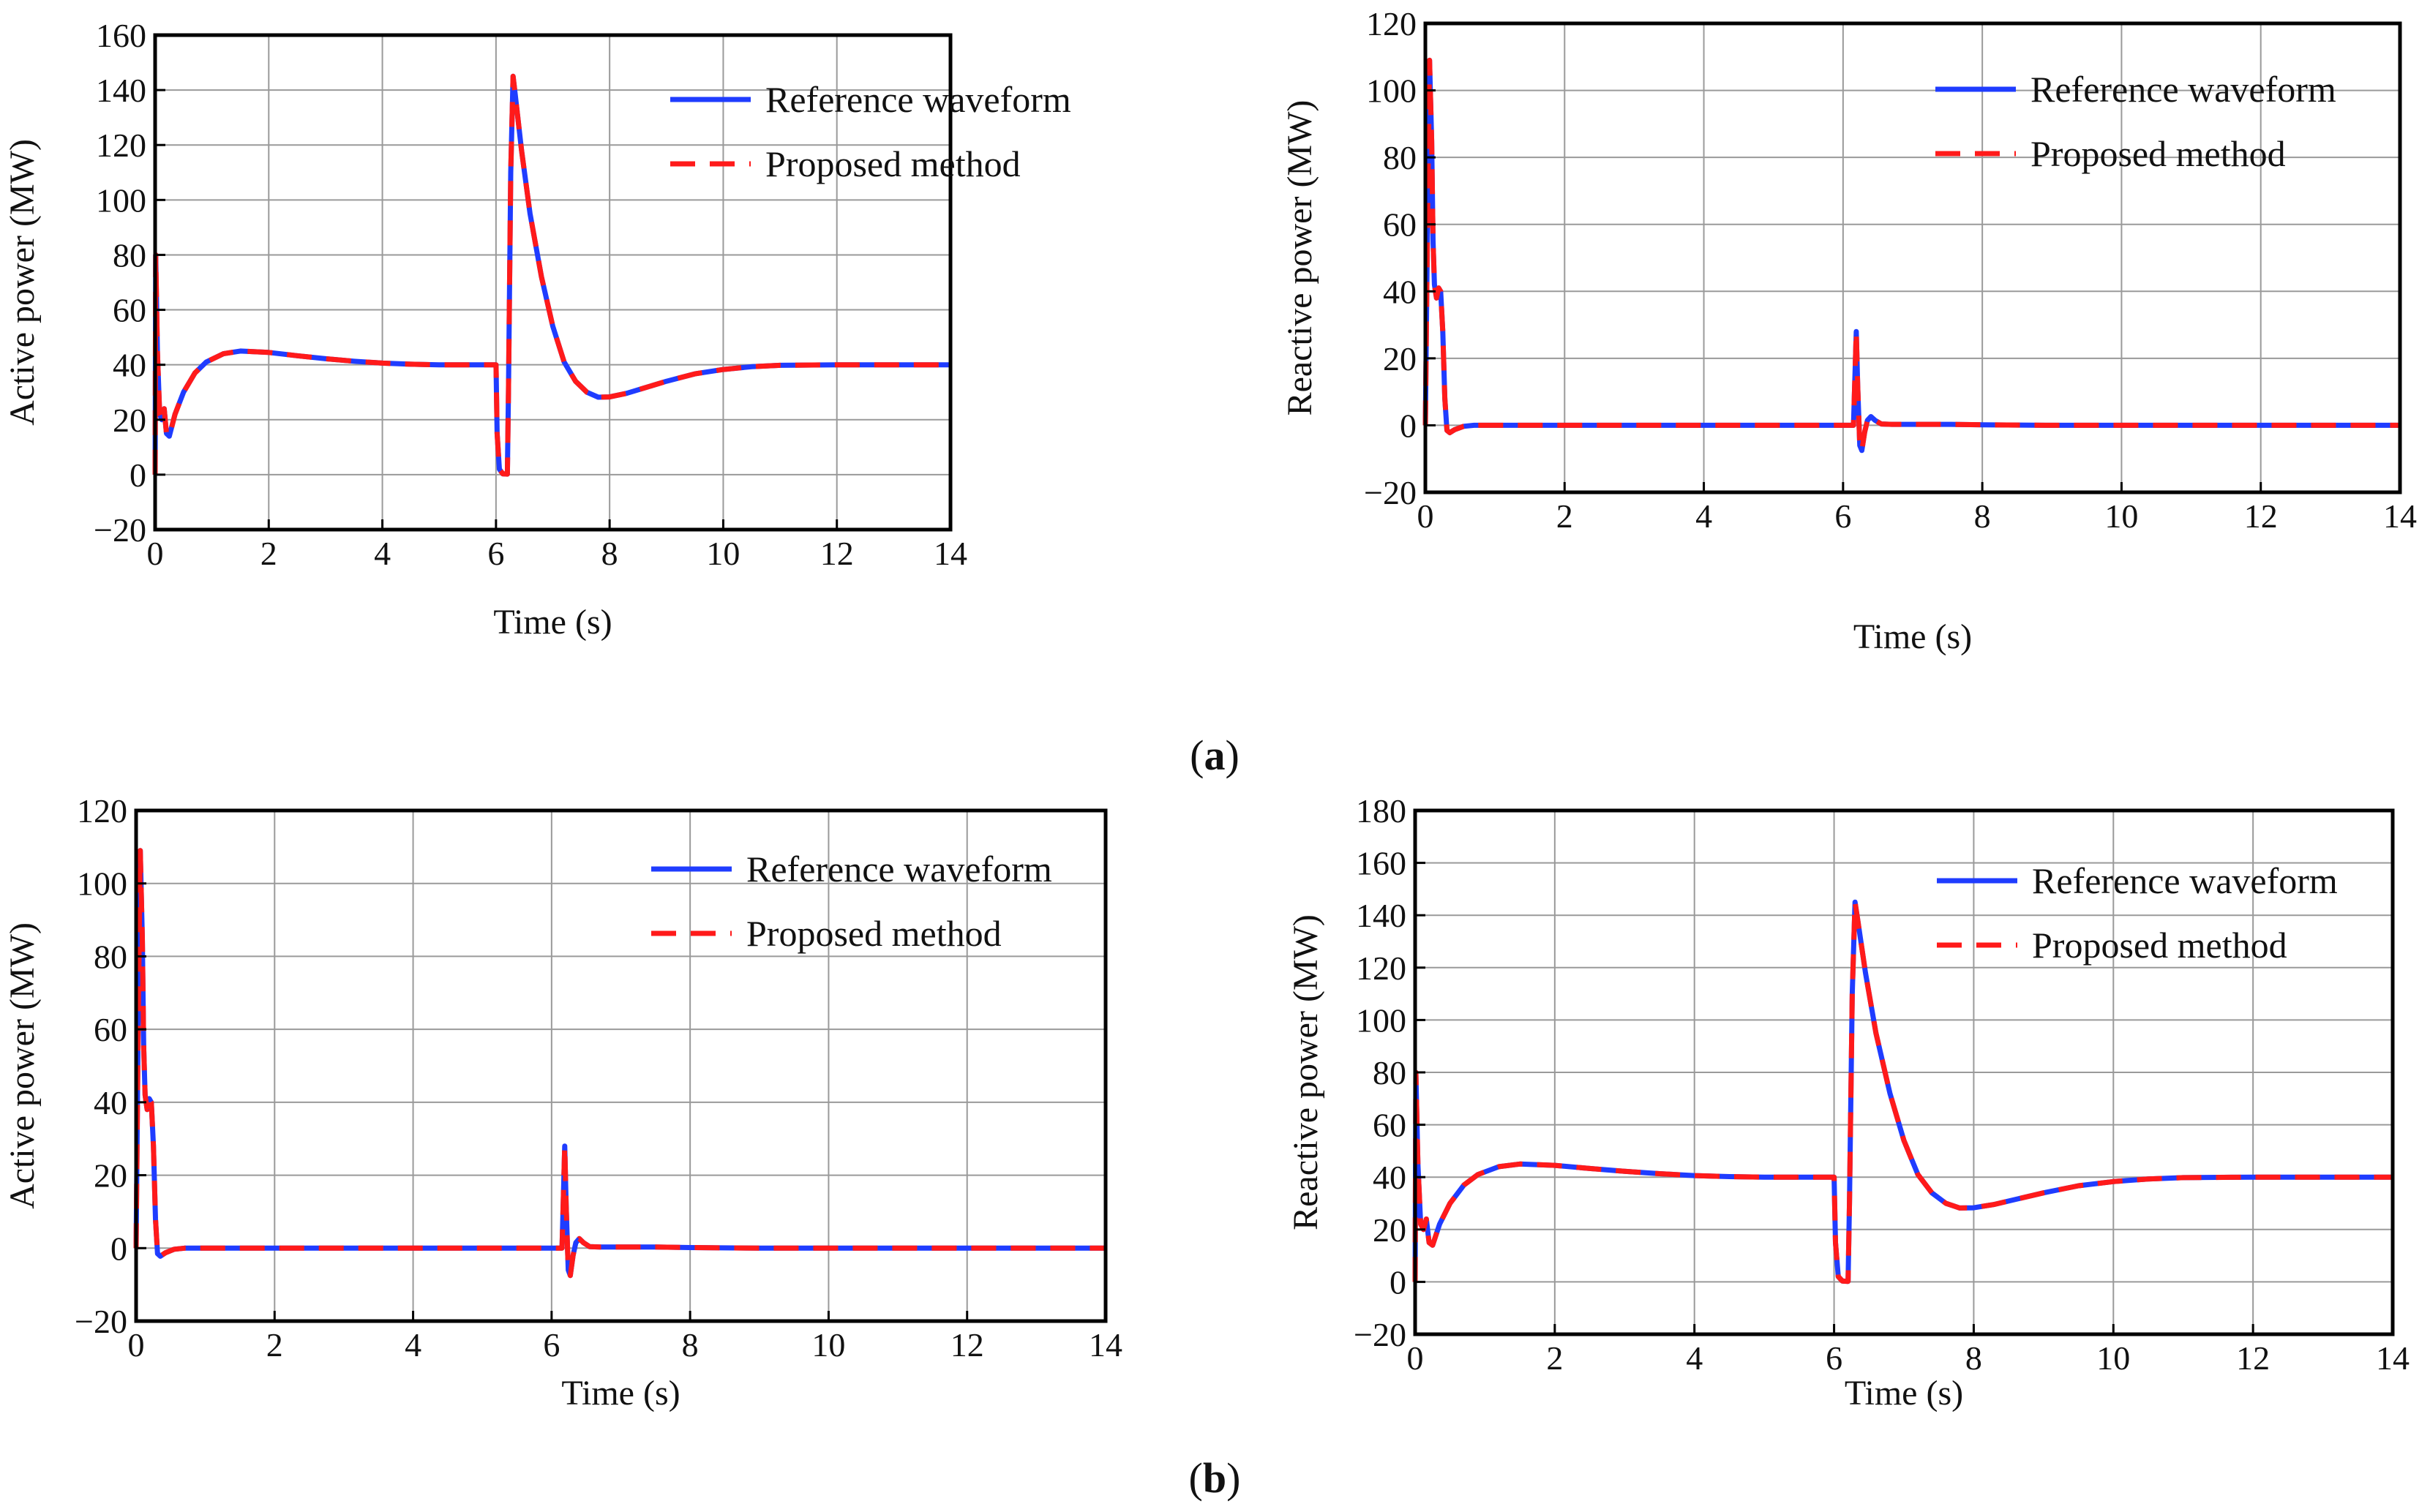  I want to click on caption-a-letter: a, so click(1215, 755).